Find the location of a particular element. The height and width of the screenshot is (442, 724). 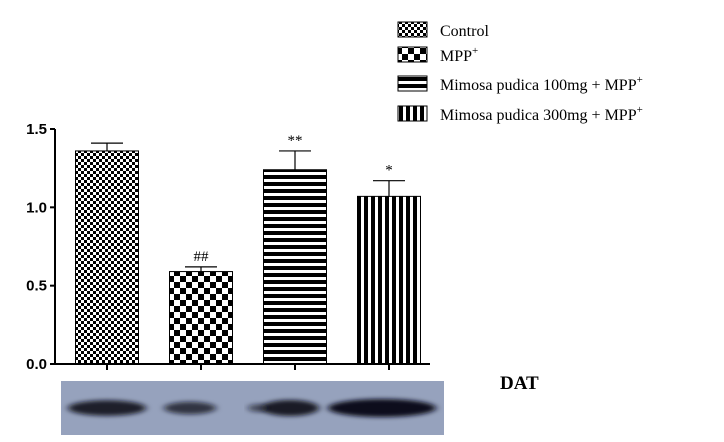

legend-label: Mimosa pudica 100mg + MPP+ is located at coordinates (541, 84).